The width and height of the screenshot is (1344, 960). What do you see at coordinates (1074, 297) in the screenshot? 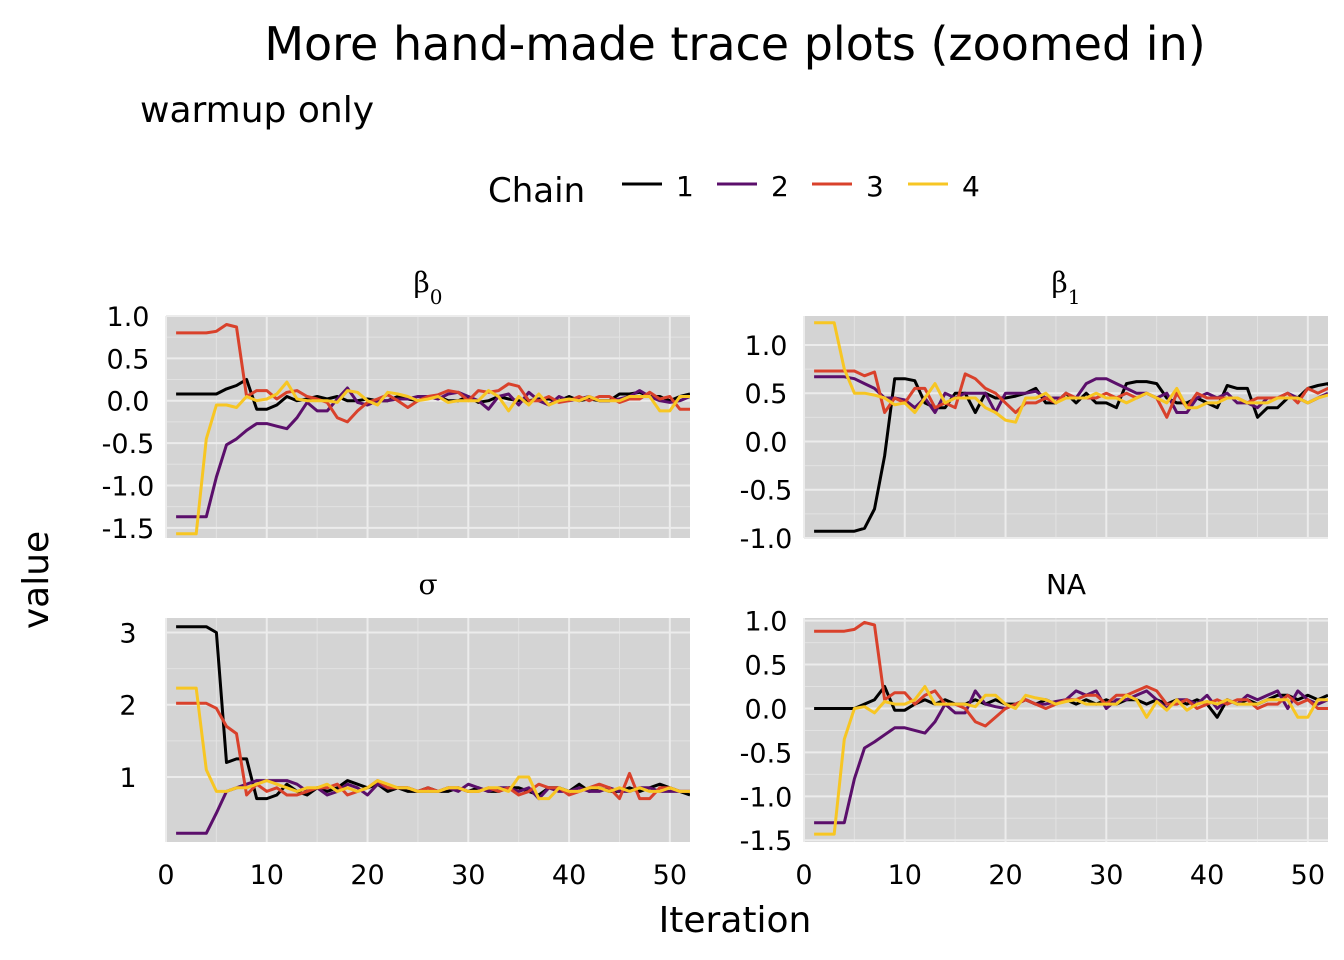
I see `facet-strip-subscript: 1` at bounding box center [1074, 297].